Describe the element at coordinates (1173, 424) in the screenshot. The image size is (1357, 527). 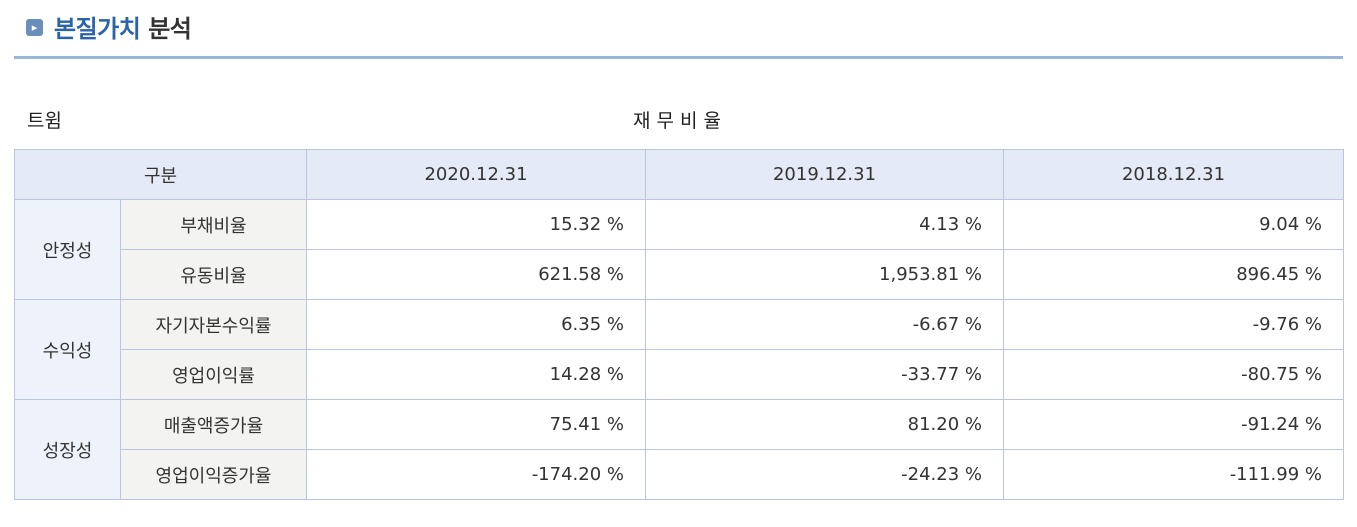
I see `value-cell: -91.24 %` at that location.